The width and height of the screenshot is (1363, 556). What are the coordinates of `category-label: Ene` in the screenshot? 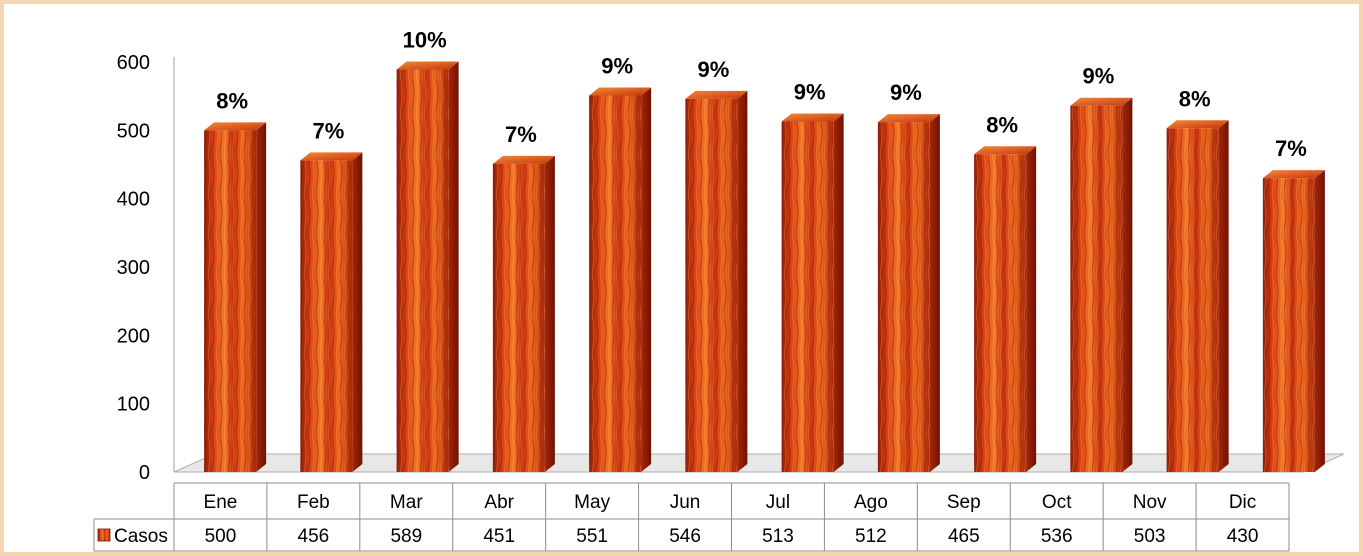 It's located at (221, 502).